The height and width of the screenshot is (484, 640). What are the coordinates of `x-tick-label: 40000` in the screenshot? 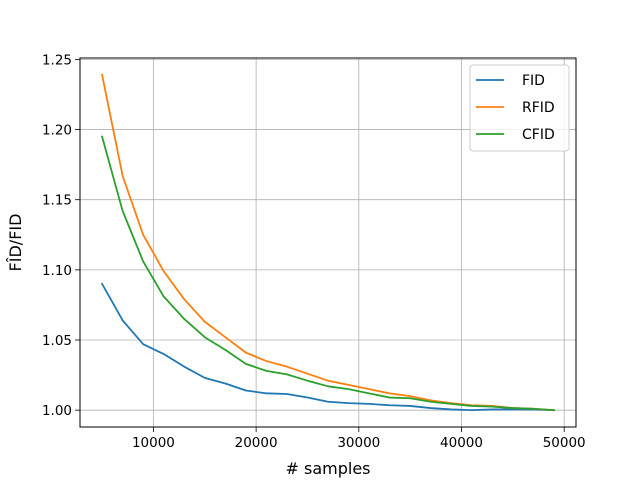 It's located at (461, 443).